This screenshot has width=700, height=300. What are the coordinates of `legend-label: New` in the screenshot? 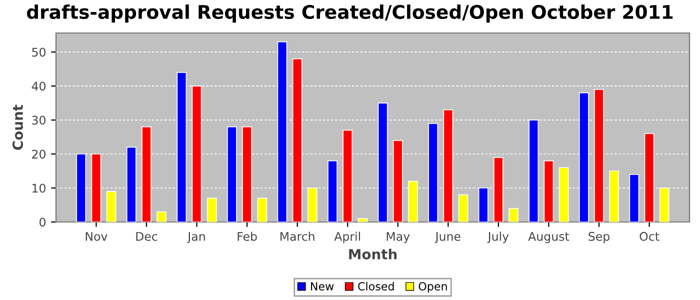 It's located at (322, 286).